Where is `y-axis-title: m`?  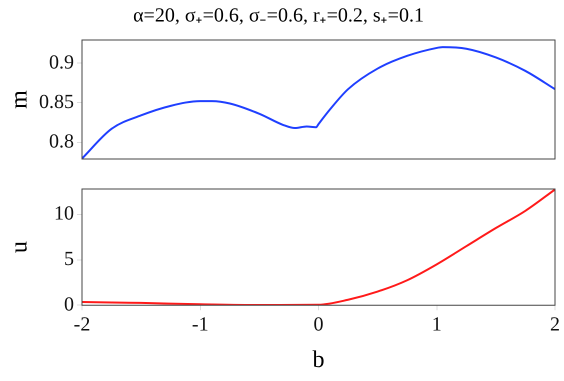 y-axis-title: m is located at coordinates (19, 99).